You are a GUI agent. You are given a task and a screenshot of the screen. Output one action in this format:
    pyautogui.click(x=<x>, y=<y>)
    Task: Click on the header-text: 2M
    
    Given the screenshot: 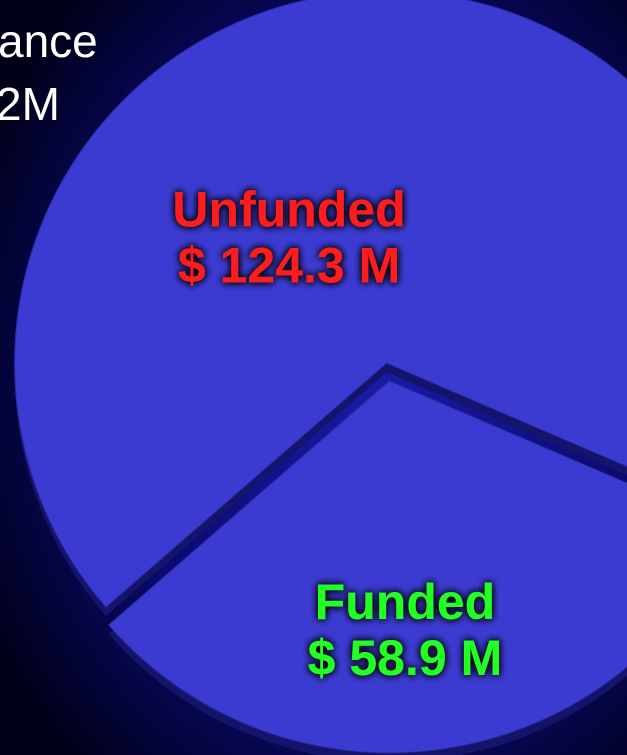 What is the action you would take?
    pyautogui.click(x=30, y=104)
    